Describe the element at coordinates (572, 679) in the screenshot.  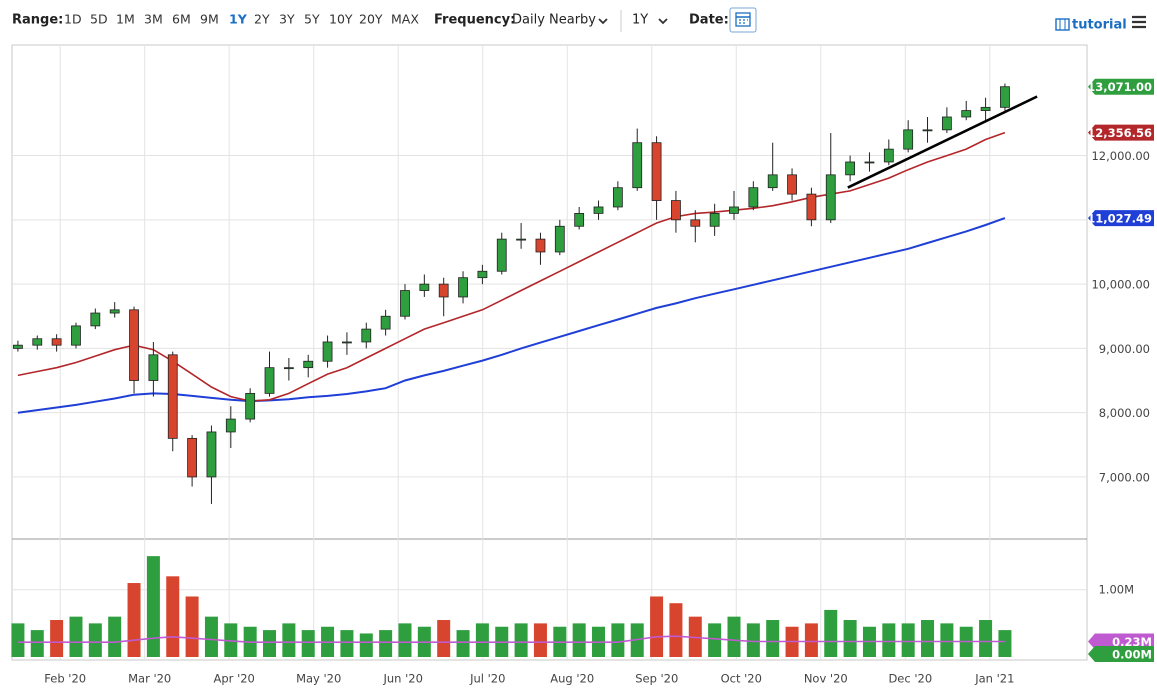
I see `x-tick-label: Aug '20` at that location.